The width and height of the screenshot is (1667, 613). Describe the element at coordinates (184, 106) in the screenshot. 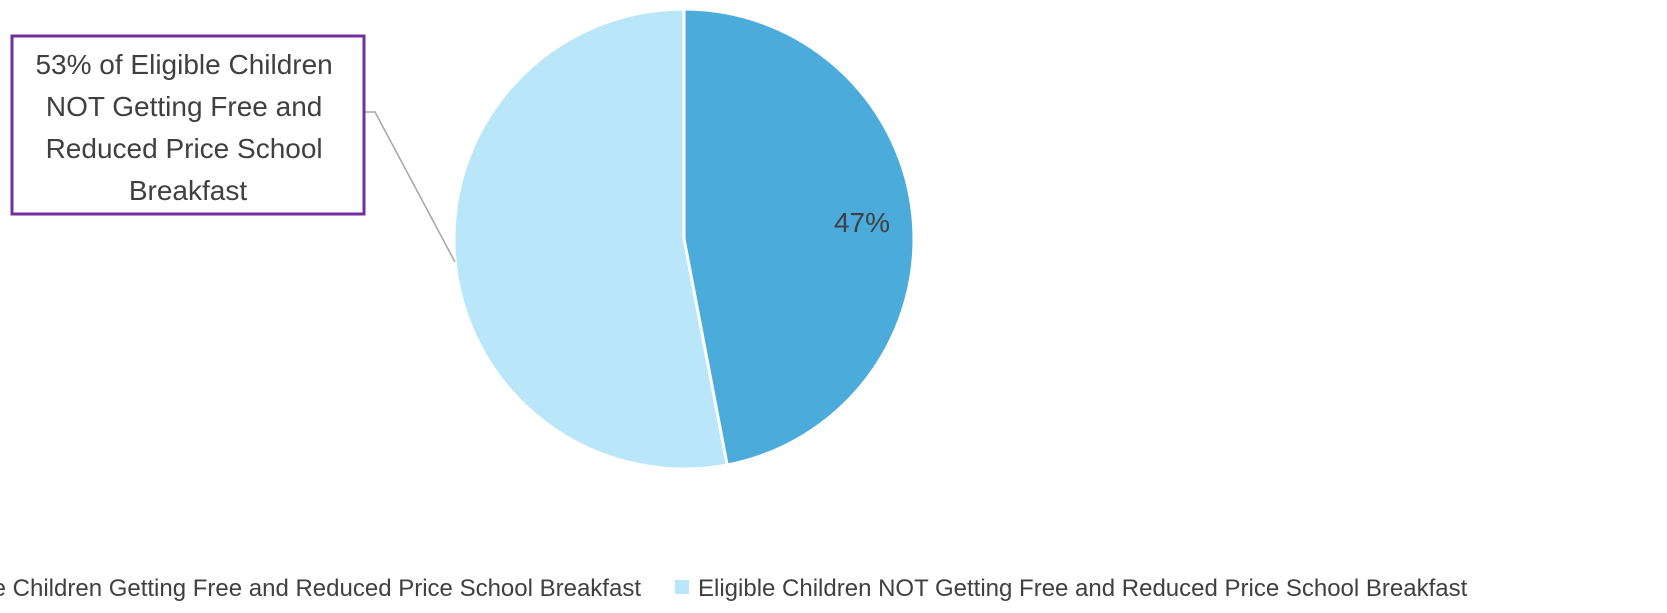

I see `callout-line-2: NOT Getting Free and` at that location.